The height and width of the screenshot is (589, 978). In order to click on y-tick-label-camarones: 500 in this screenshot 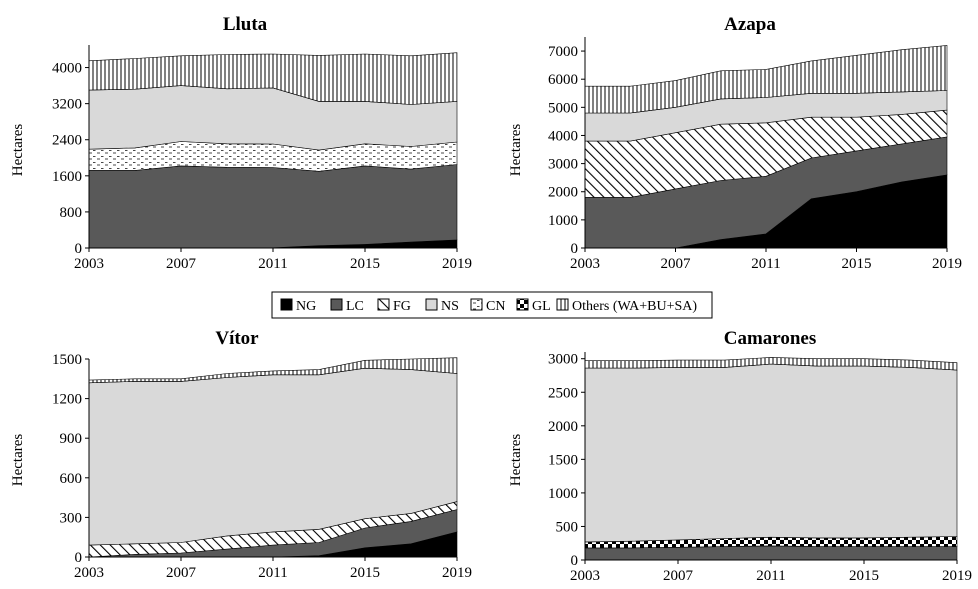, I will do `click(567, 527)`.